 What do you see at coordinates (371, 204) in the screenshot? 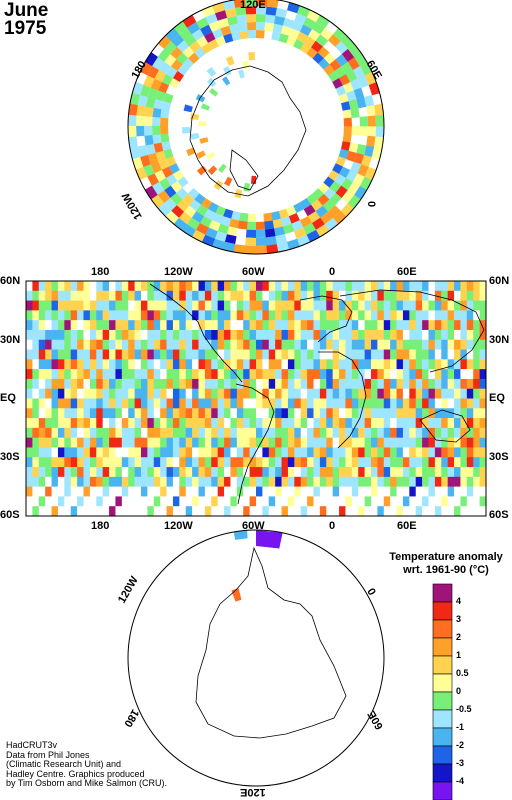
I see `np-lon-label-0: 0` at bounding box center [371, 204].